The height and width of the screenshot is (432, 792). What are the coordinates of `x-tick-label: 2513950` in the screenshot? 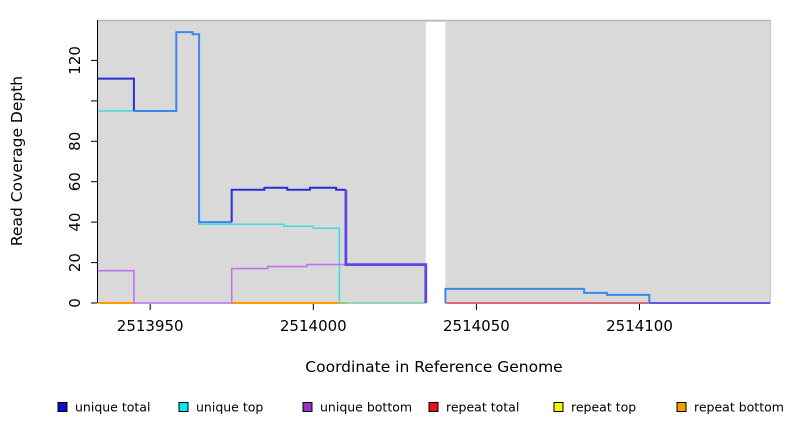 It's located at (150, 326).